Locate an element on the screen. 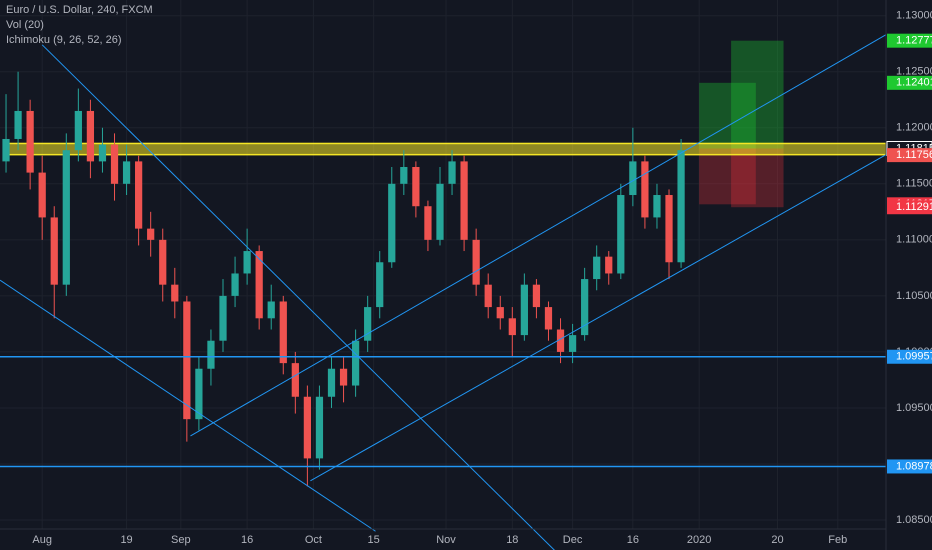 Image resolution: width=932 pixels, height=550 pixels. y-tick-label: 1.12000 is located at coordinates (914, 128).